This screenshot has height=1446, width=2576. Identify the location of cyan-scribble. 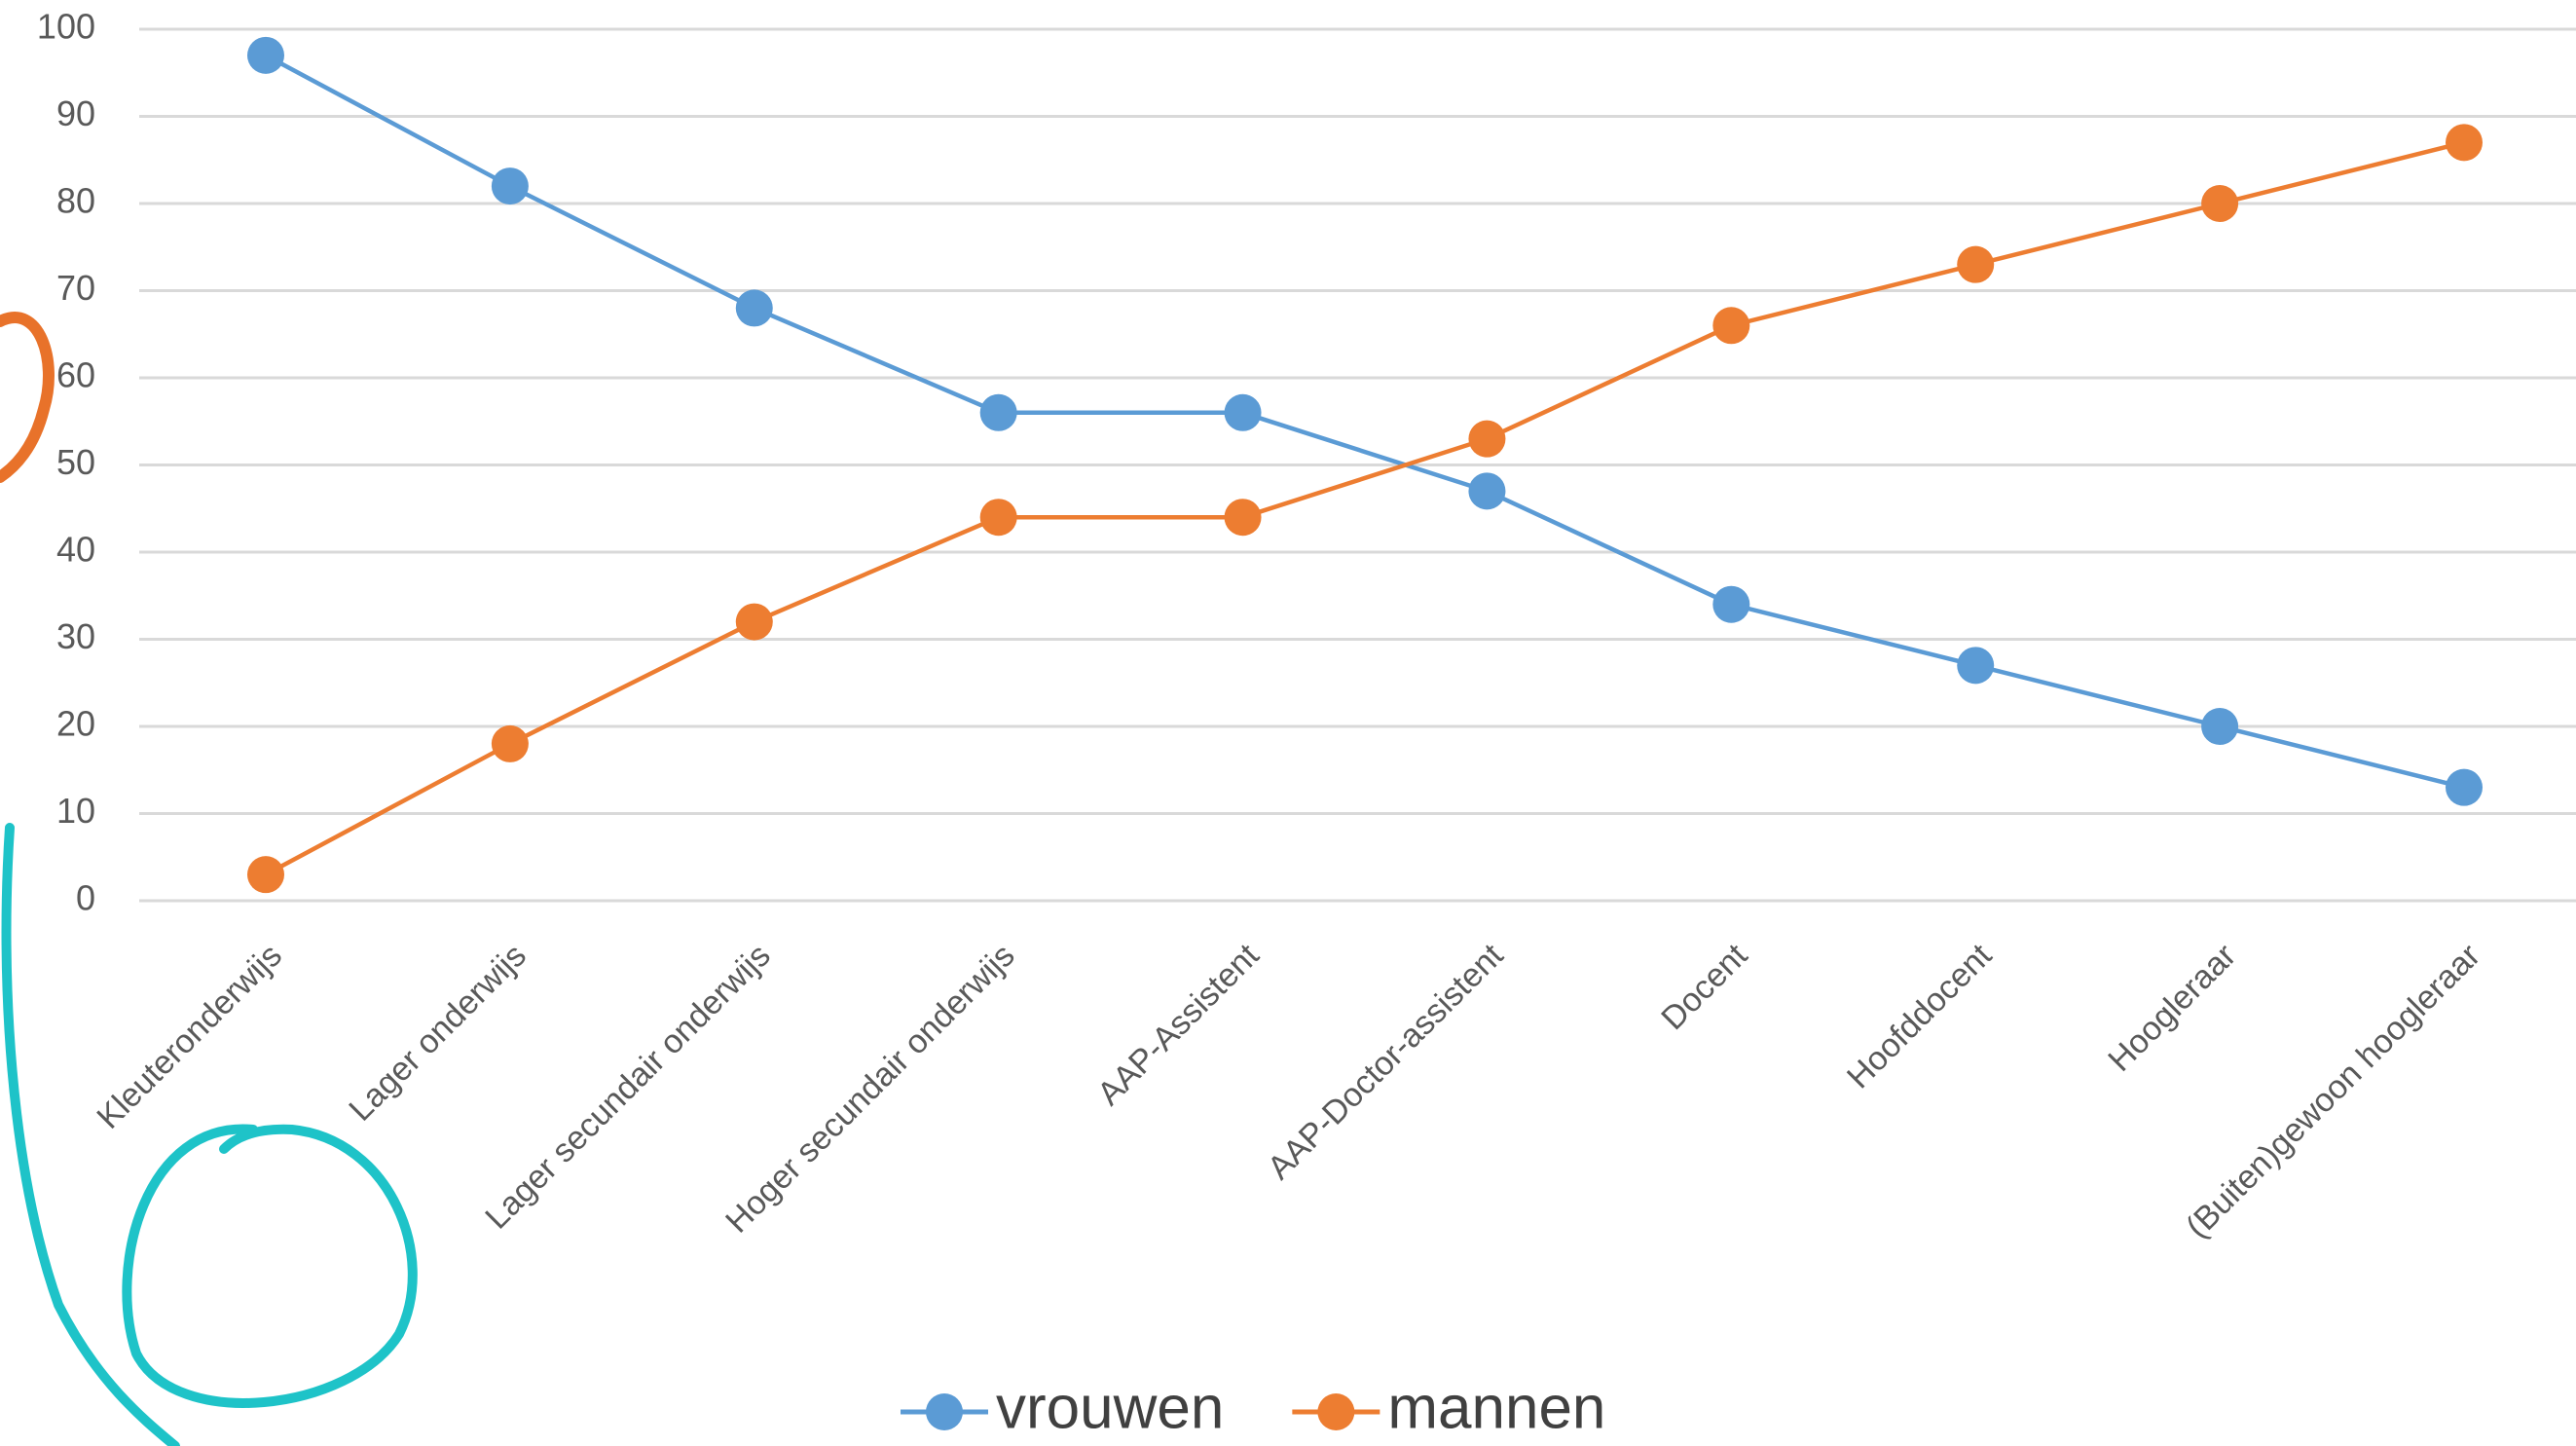
(90, 1134).